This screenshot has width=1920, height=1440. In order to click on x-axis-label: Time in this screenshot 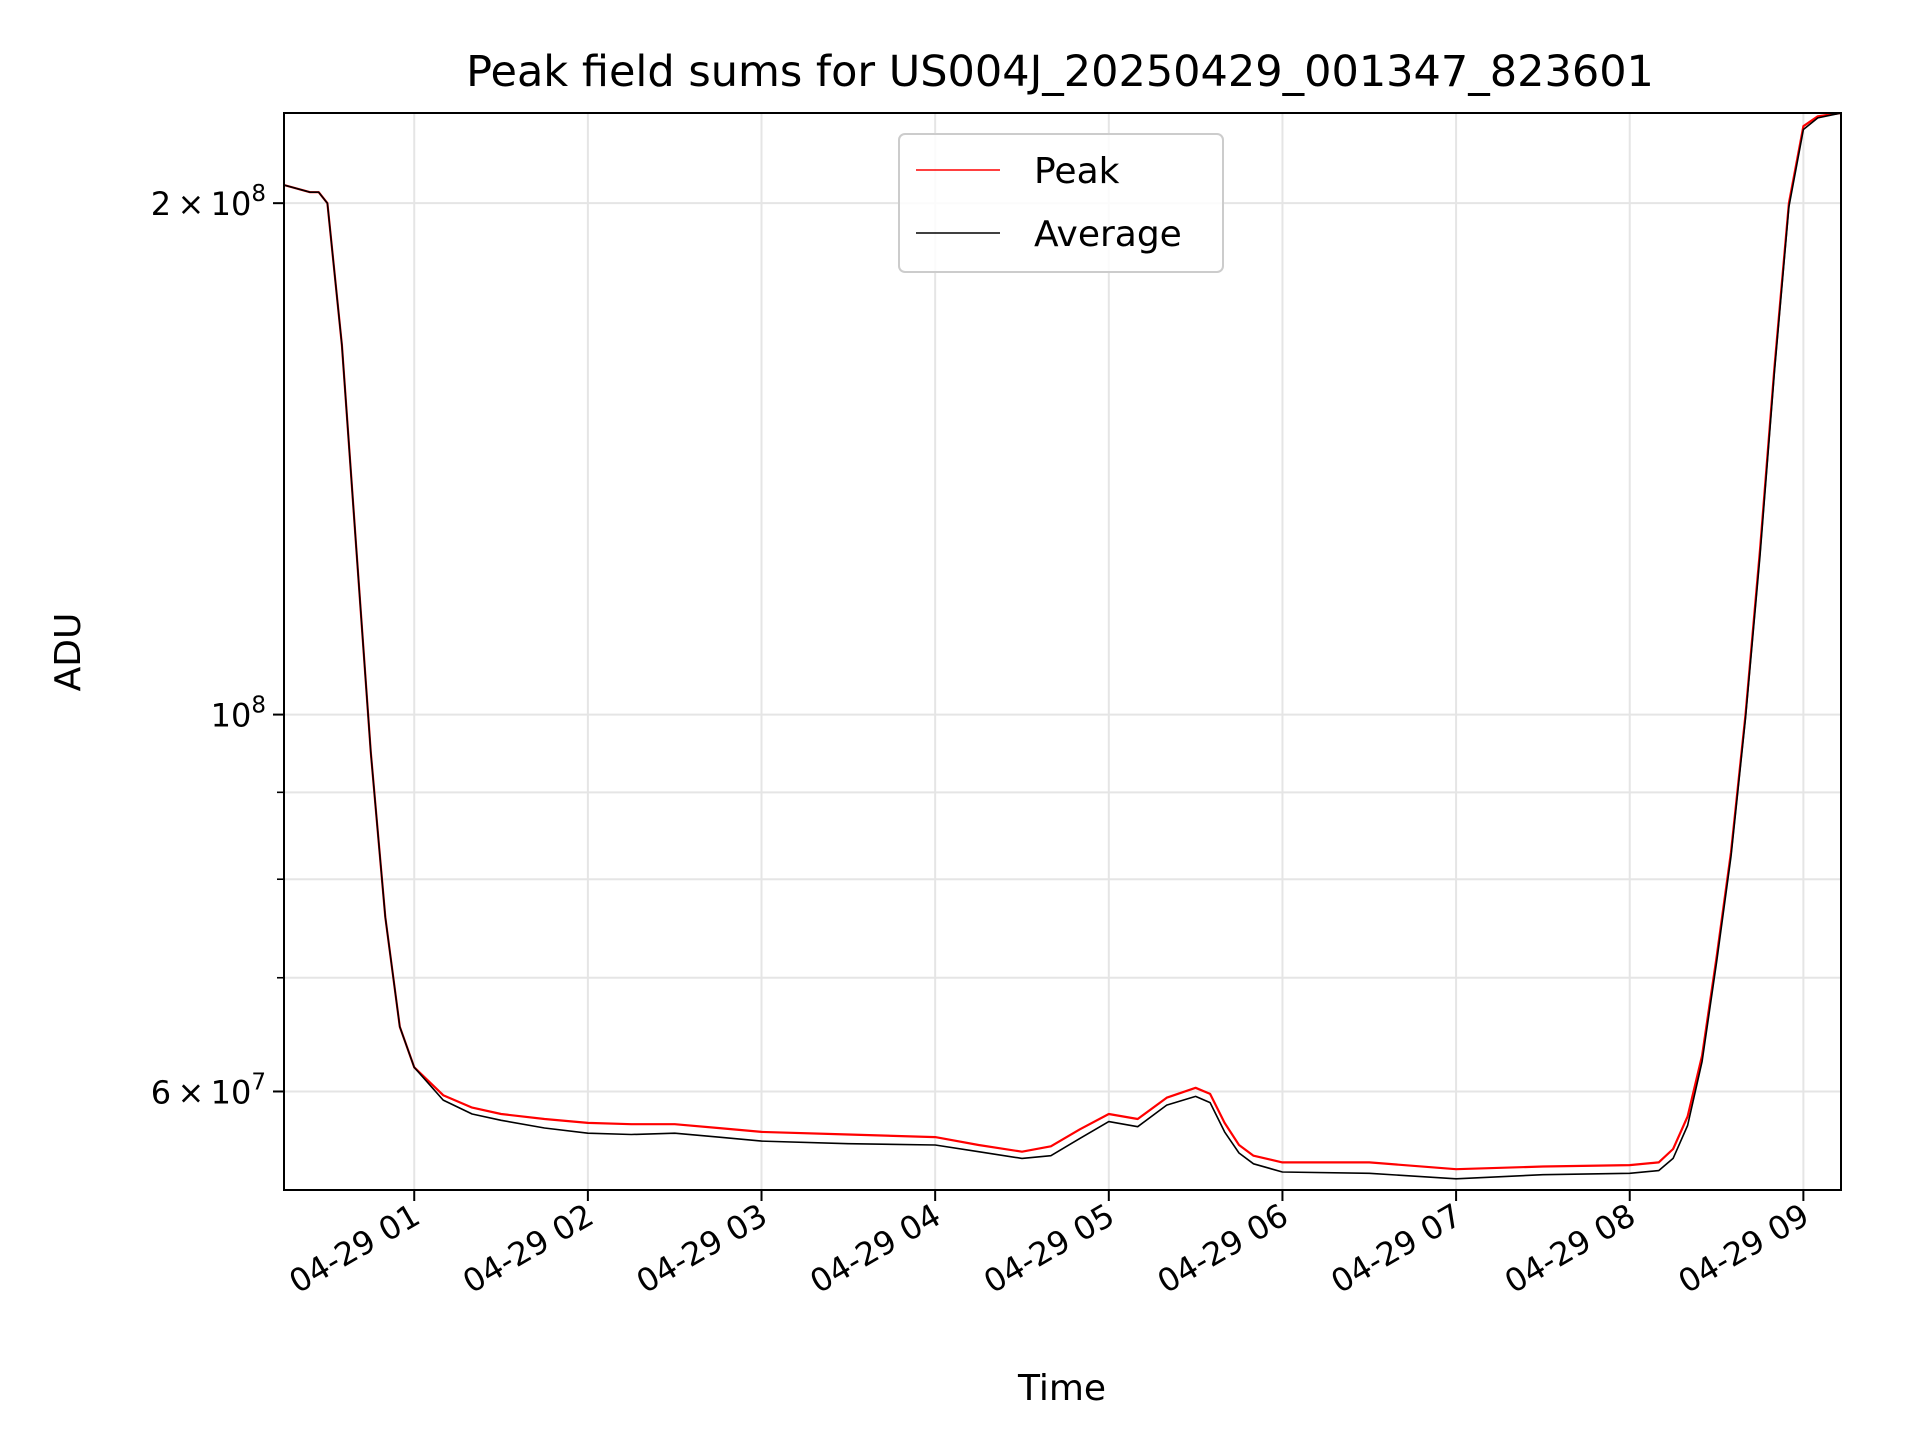, I will do `click(1061, 1388)`.